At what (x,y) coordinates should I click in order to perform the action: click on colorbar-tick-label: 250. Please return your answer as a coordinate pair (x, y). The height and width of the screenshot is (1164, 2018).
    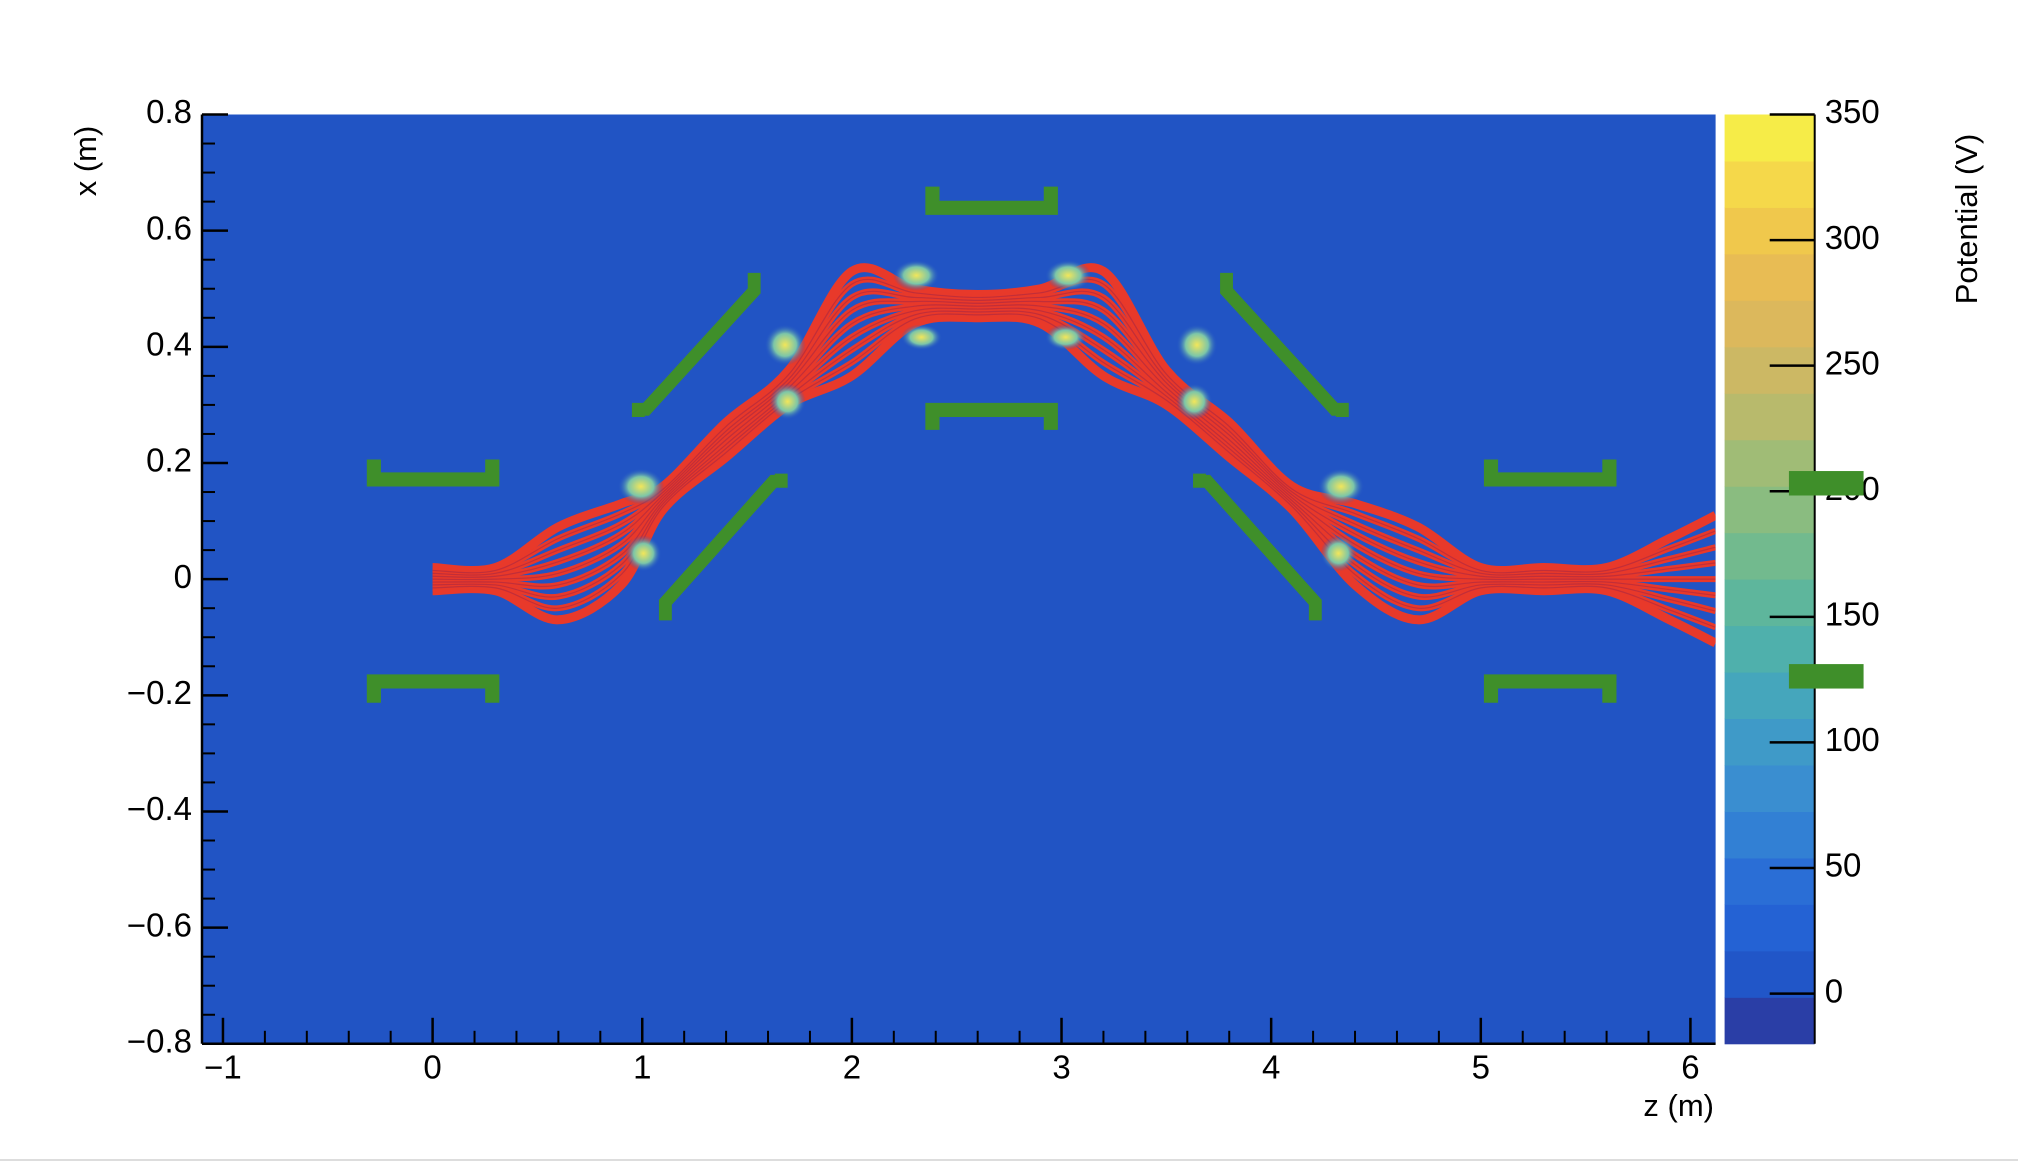
    Looking at the image, I should click on (1852, 362).